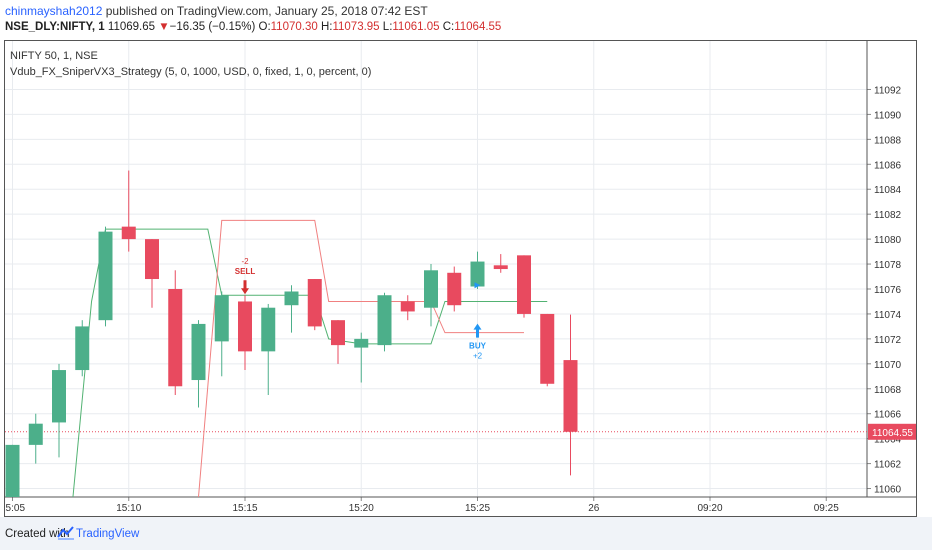 This screenshot has width=932, height=550. I want to click on y-tick-label: 11082, so click(888, 215).